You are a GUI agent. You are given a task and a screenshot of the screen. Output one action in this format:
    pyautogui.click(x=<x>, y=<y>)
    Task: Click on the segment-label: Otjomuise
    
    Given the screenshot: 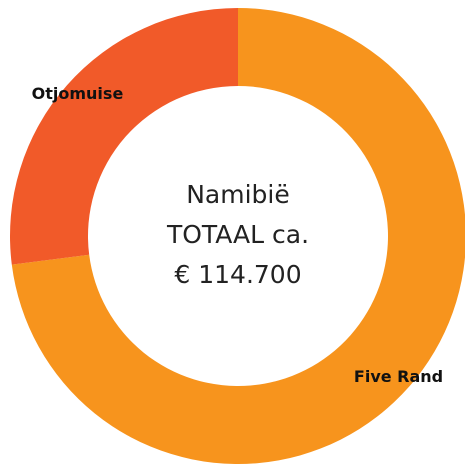 What is the action you would take?
    pyautogui.click(x=78, y=93)
    